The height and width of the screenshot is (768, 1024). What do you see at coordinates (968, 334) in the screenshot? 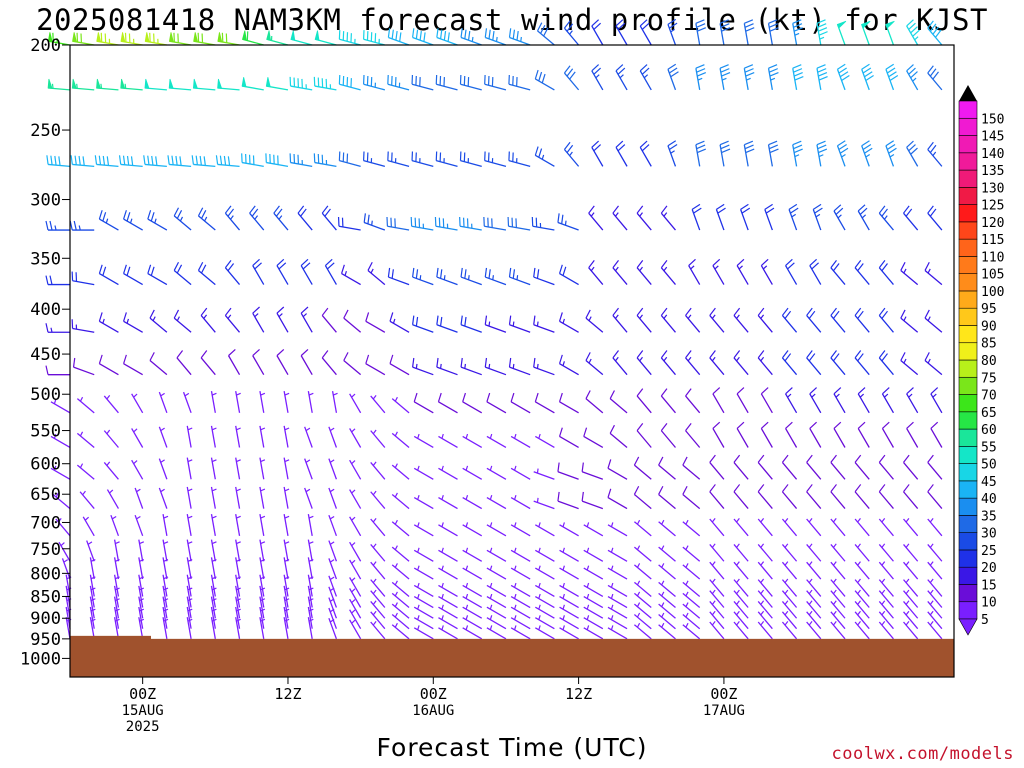
I see `colorbar-swatch` at bounding box center [968, 334].